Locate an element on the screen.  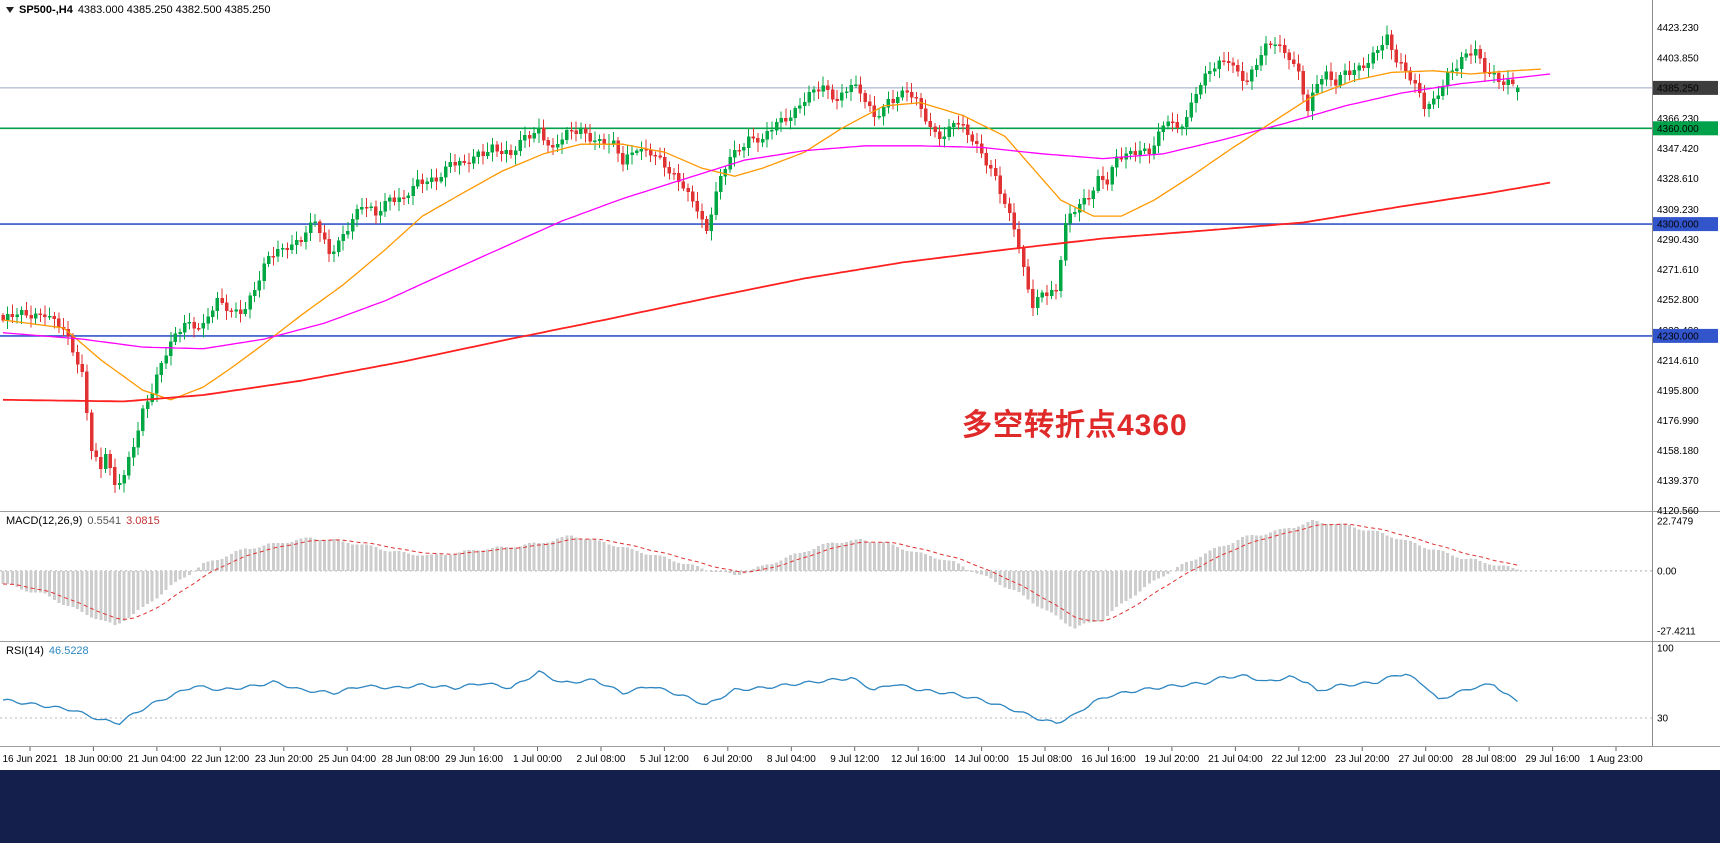
price-axis-label: 4366.230 is located at coordinates (1678, 119).